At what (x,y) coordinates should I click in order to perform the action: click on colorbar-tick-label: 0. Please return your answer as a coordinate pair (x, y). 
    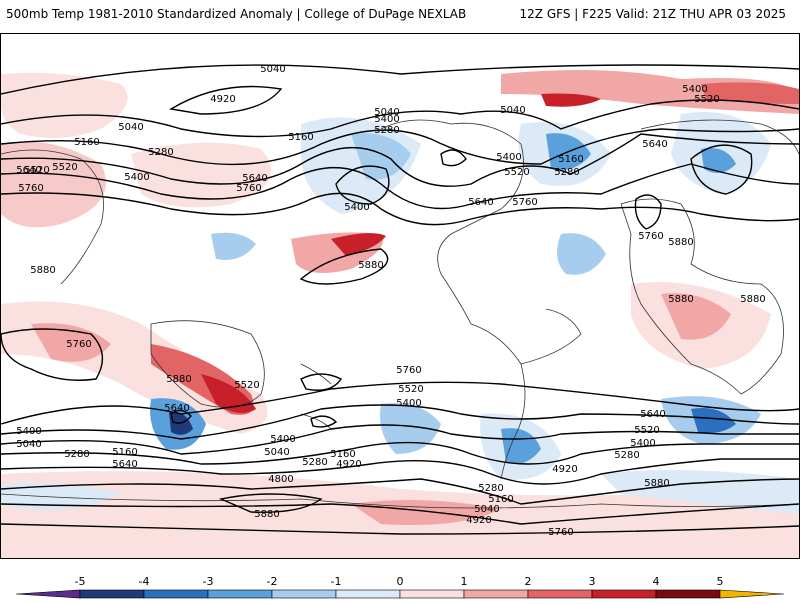
    Looking at the image, I should click on (400, 581).